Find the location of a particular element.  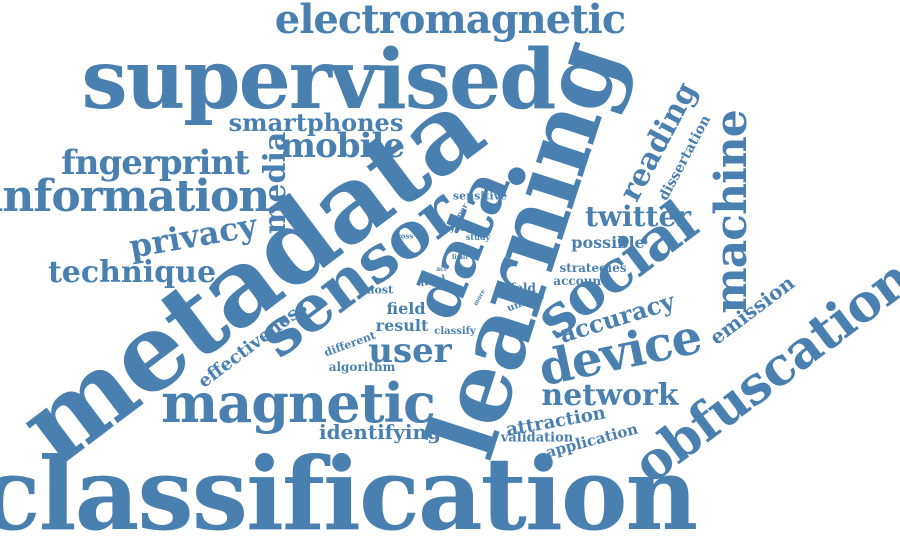

word-field: field is located at coordinates (405, 309).